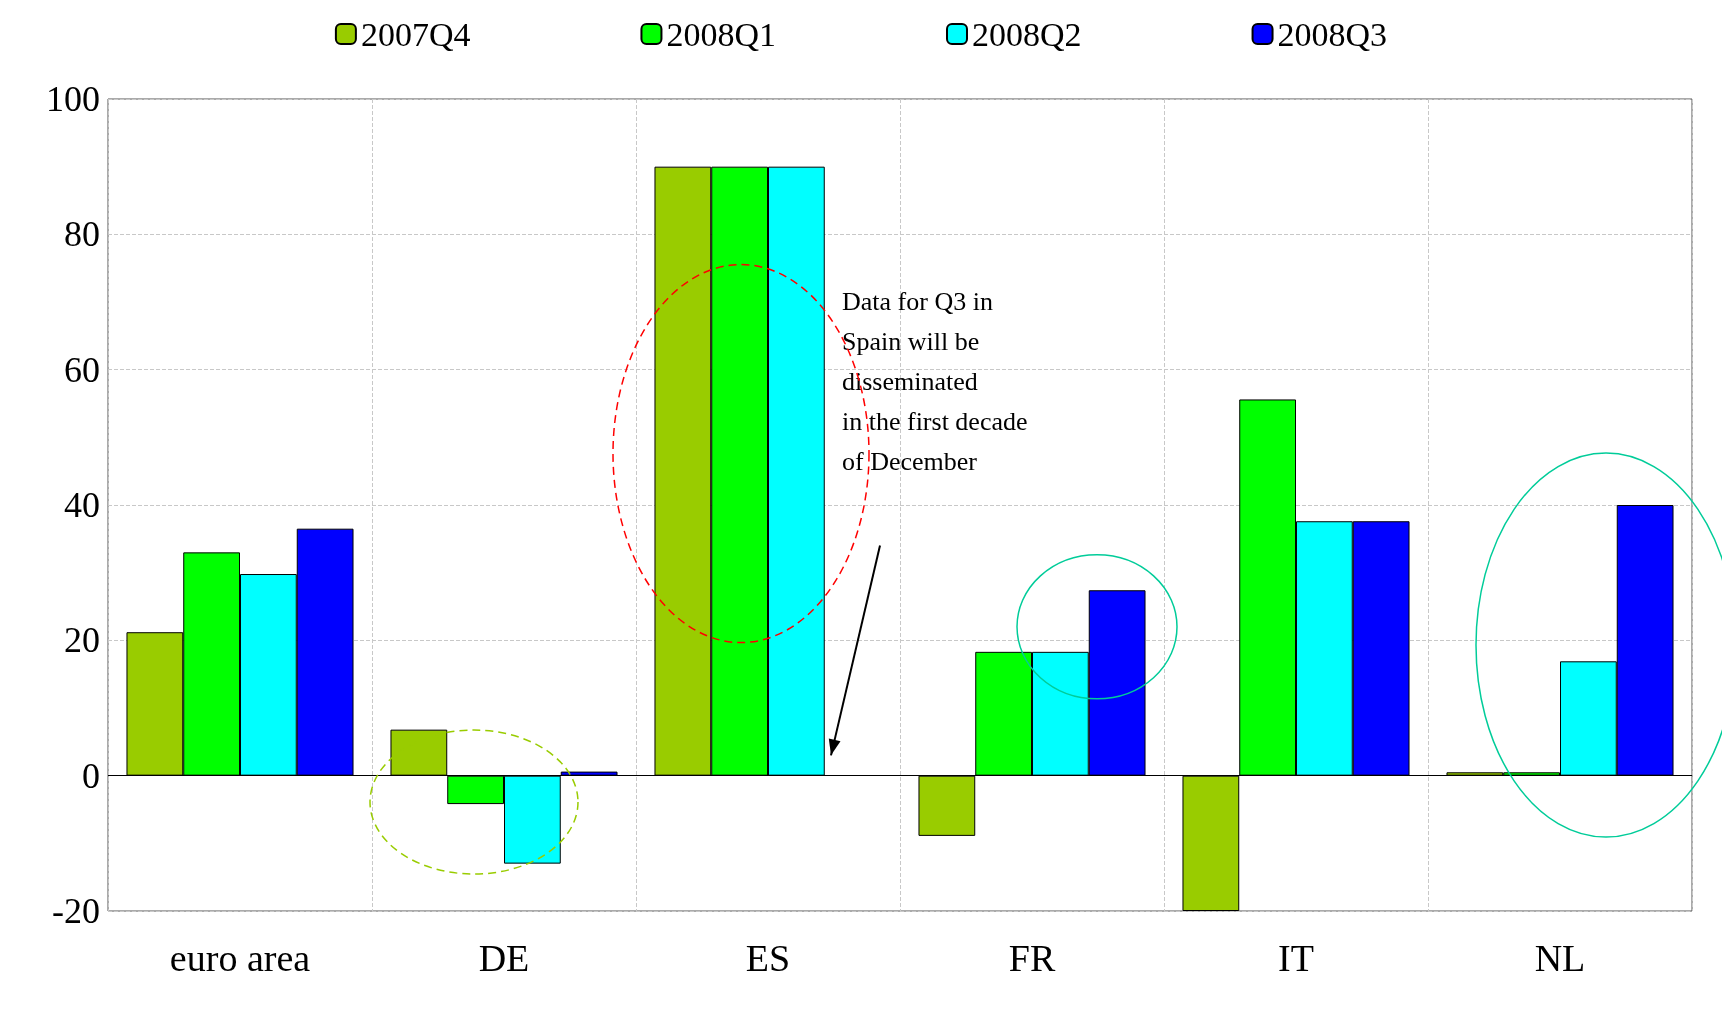  What do you see at coordinates (721, 34) in the screenshot?
I see `legend-label: 2008Q1` at bounding box center [721, 34].